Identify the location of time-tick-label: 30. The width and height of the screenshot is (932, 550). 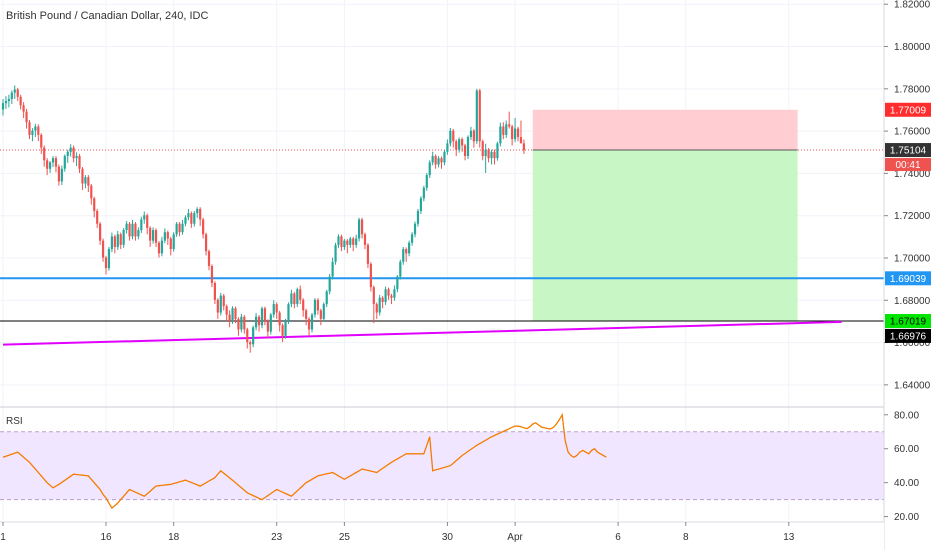
(448, 537).